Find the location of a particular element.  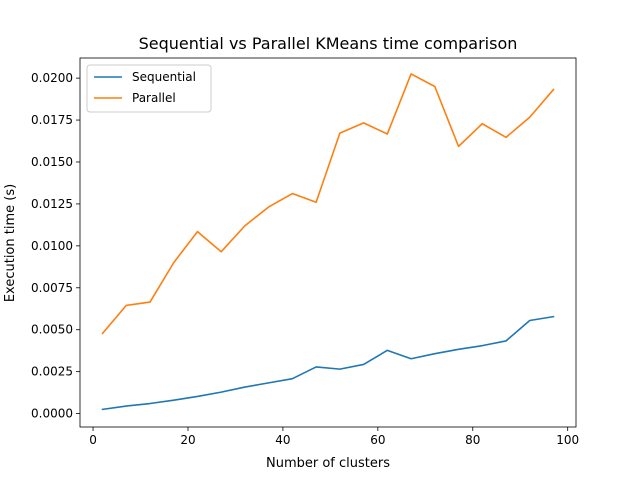

x-axis-label: Number of clusters is located at coordinates (328, 463).